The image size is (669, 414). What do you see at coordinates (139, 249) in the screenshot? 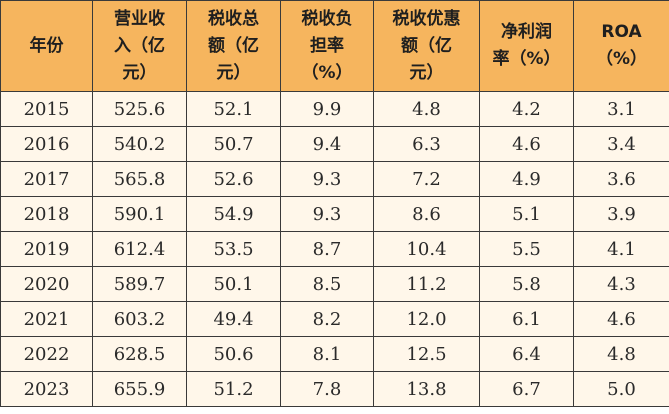
I see `cell-revenue: 612.4` at bounding box center [139, 249].